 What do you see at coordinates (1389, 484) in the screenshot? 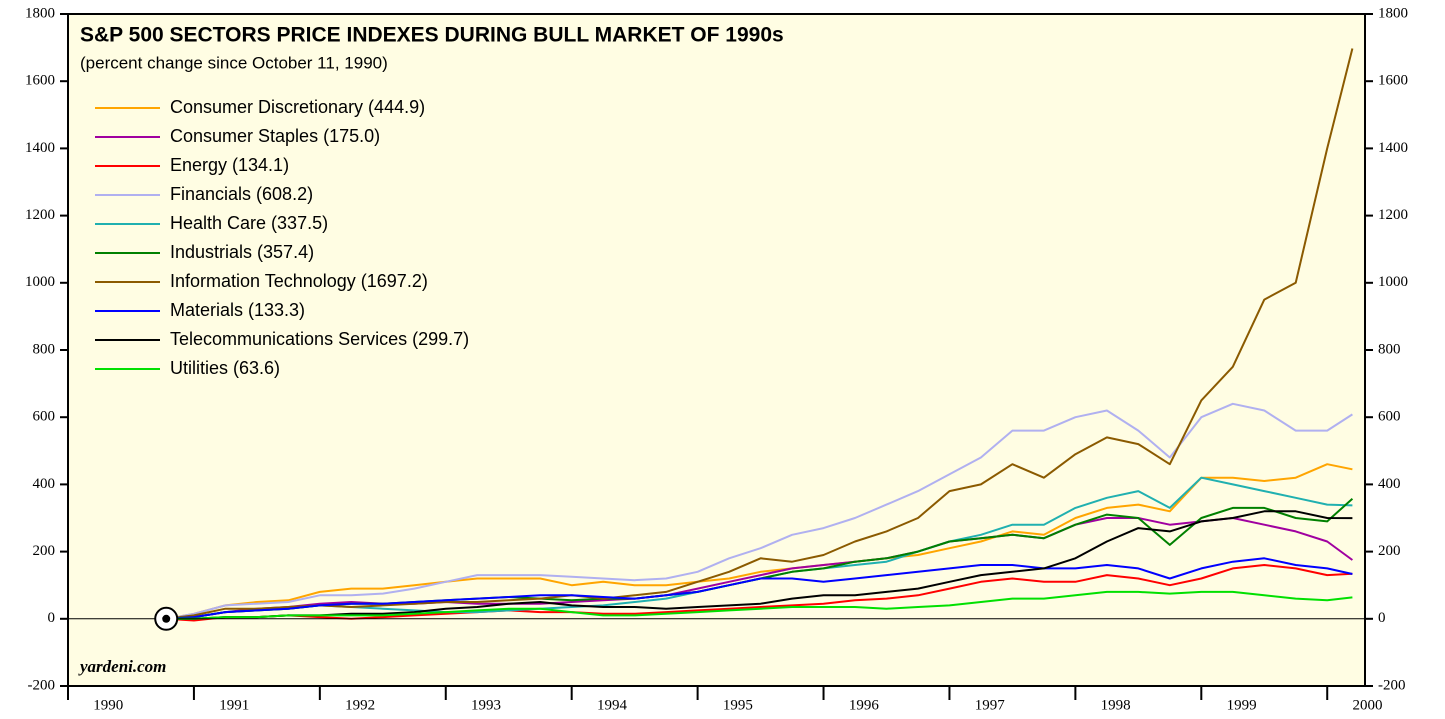
I see `y-tick-label-right: 400` at bounding box center [1389, 484].